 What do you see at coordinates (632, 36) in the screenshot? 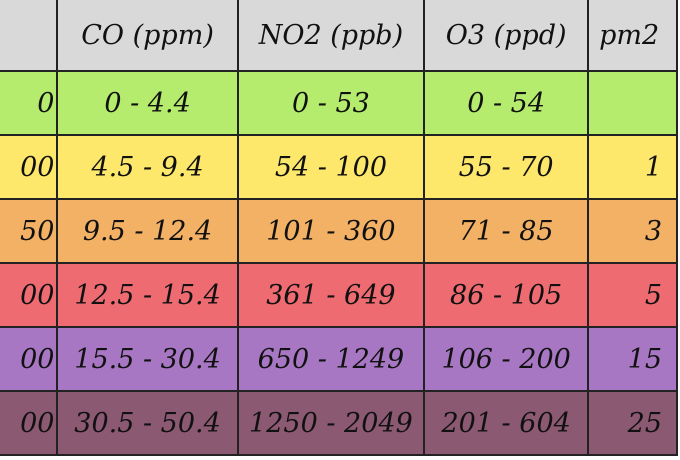
I see `header-cell: pm2` at bounding box center [632, 36].